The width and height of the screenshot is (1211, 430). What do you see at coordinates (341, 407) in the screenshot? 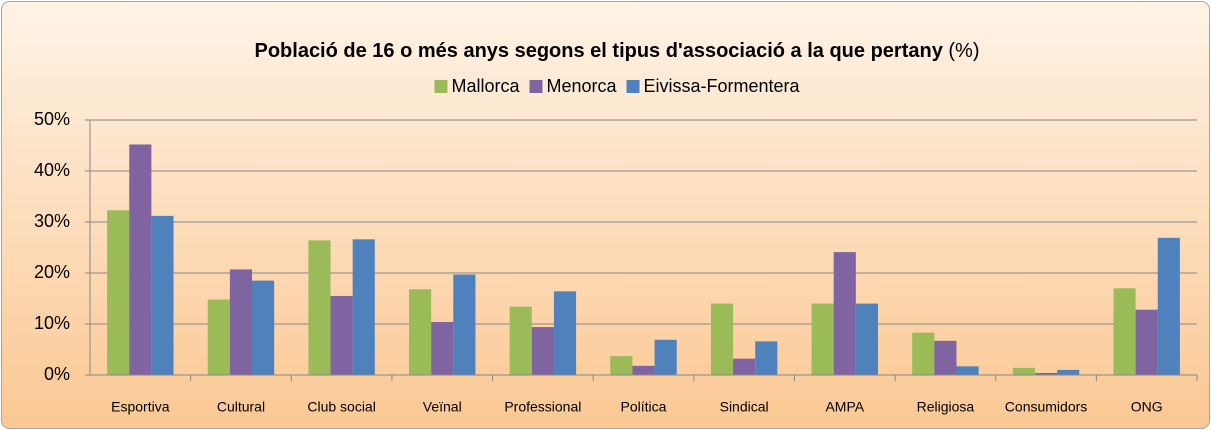
I see `x-tick-label: Club social` at bounding box center [341, 407].